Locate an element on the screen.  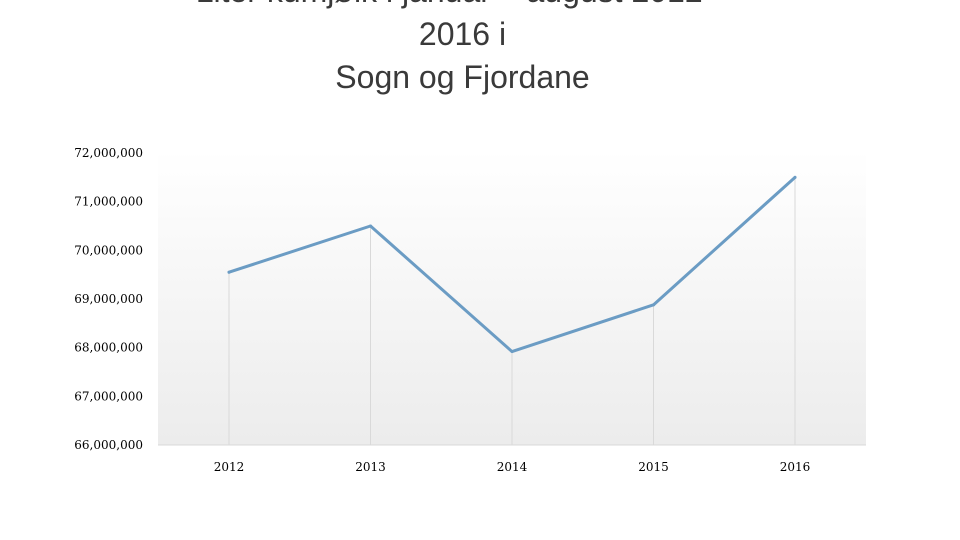
x-tick-label: 2015 is located at coordinates (653, 467).